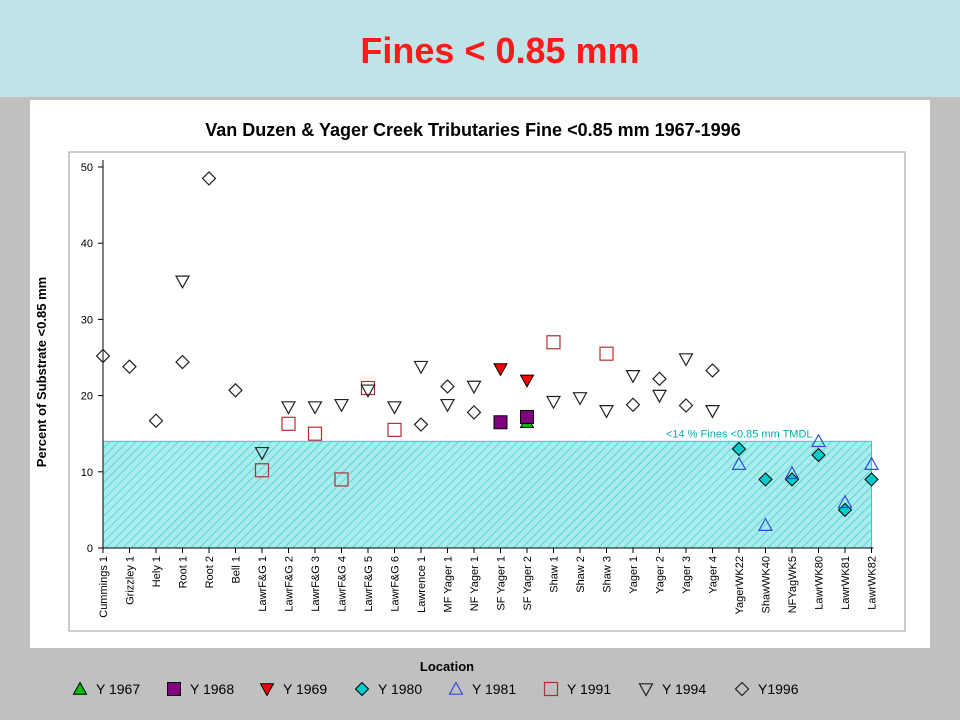  Describe the element at coordinates (396, 584) in the screenshot. I see `x-tick-label: LawrF&G 6` at that location.